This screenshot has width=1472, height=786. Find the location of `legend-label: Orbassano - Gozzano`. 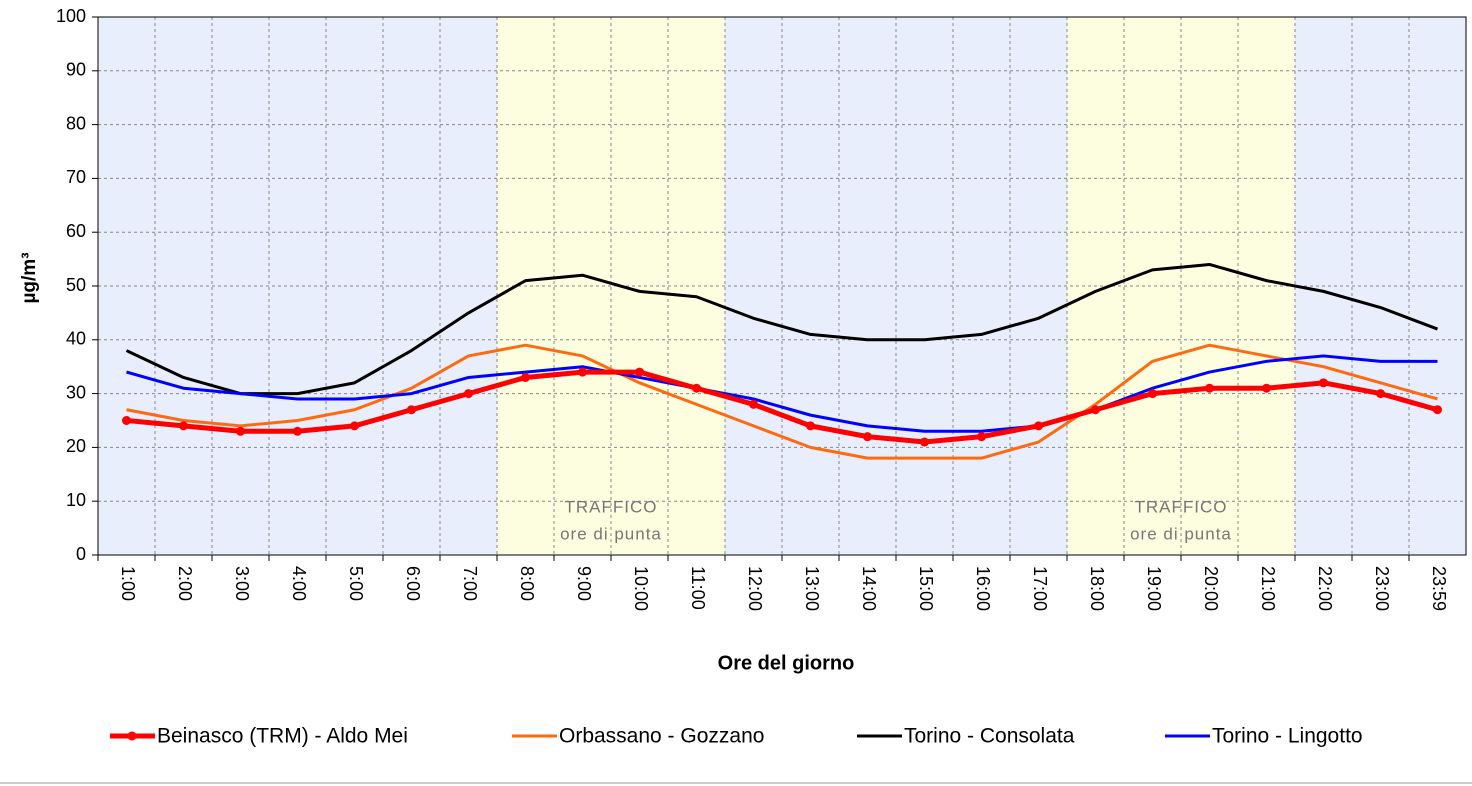

legend-label: Orbassano - Gozzano is located at coordinates (661, 736).